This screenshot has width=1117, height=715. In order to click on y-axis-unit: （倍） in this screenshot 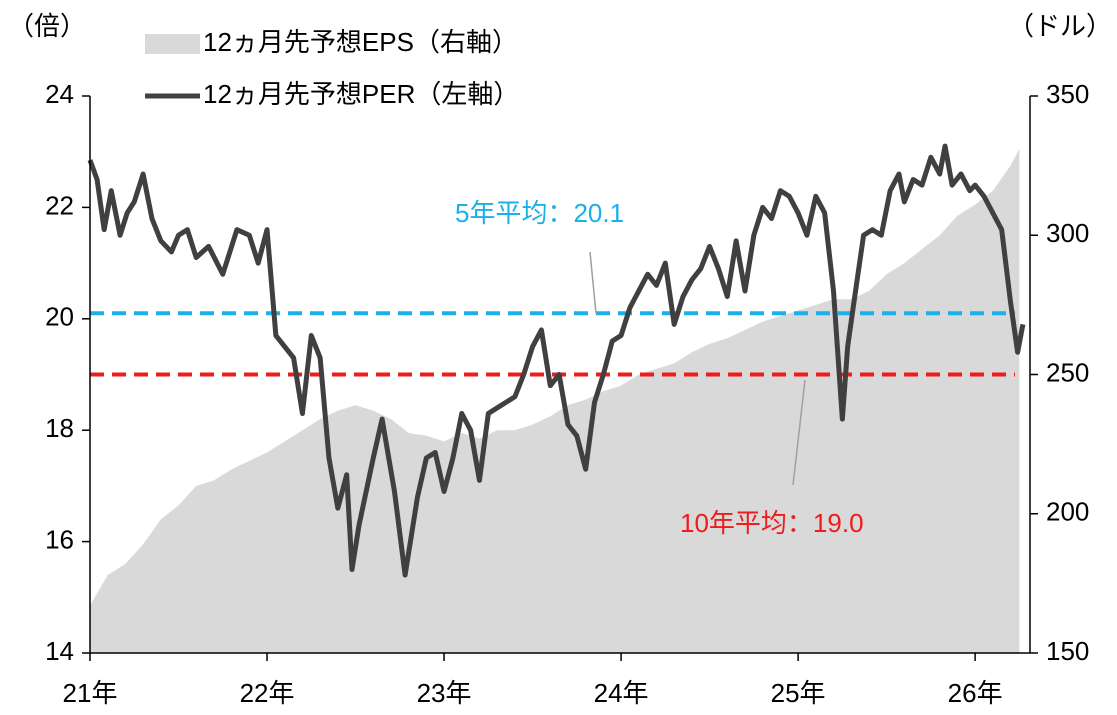, I will do `click(47, 26)`.